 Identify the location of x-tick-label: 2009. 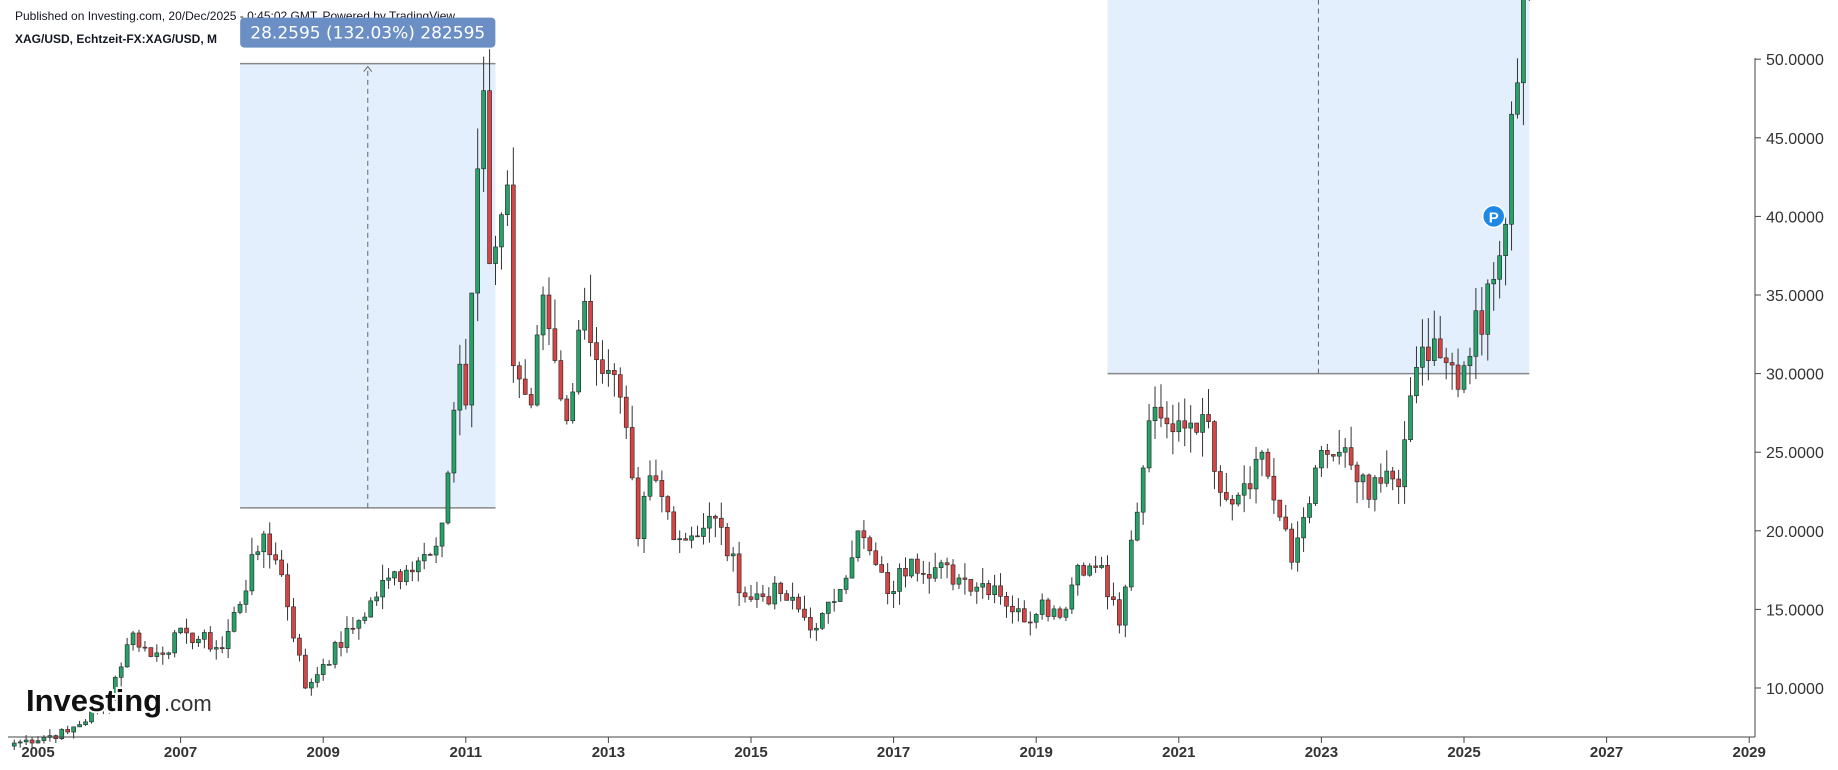
(323, 752).